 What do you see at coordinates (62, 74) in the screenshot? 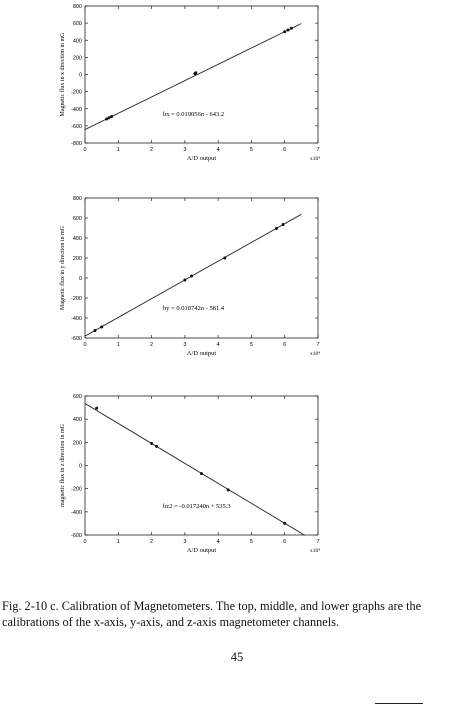
I see `y-axis-label: Magnetic flux in x direction in mG` at bounding box center [62, 74].